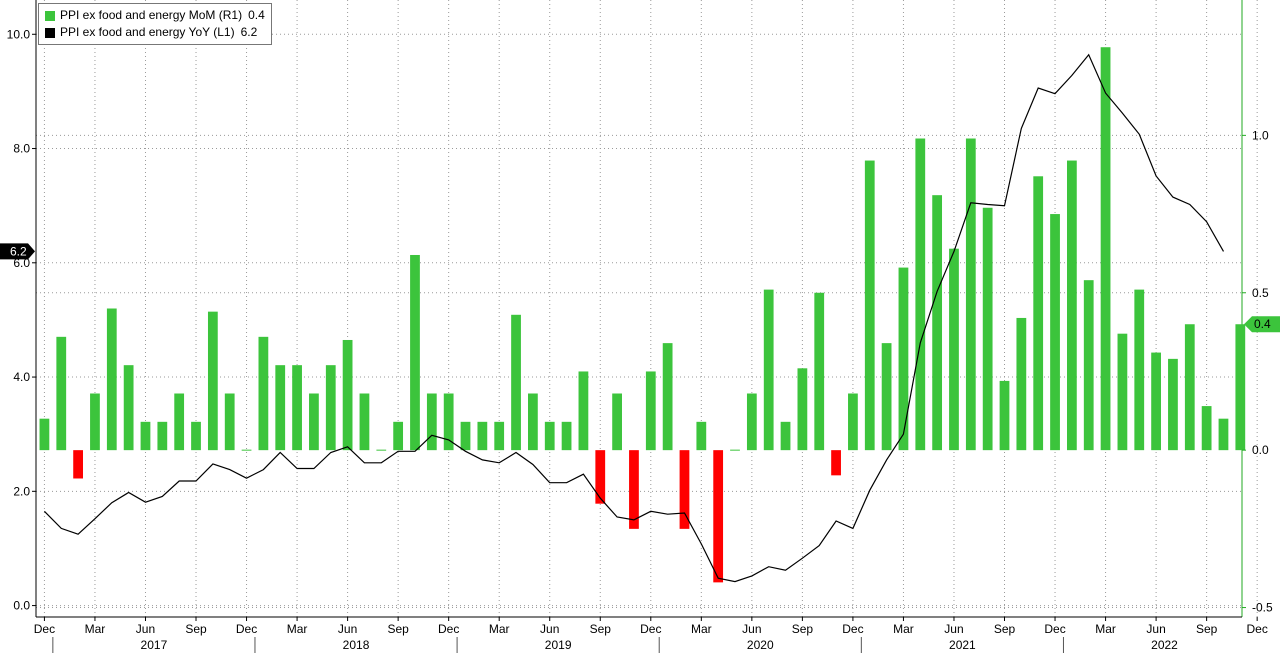 This screenshot has height=659, width=1280. I want to click on right-last-value-label: 0.4, so click(1262, 324).